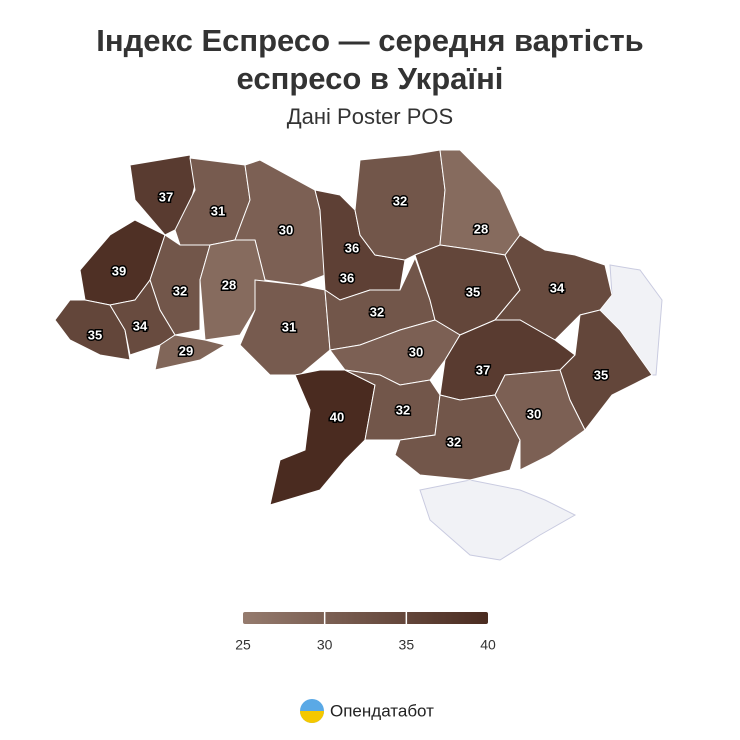  What do you see at coordinates (382, 710) in the screenshot?
I see `brand: Опендатабот` at bounding box center [382, 710].